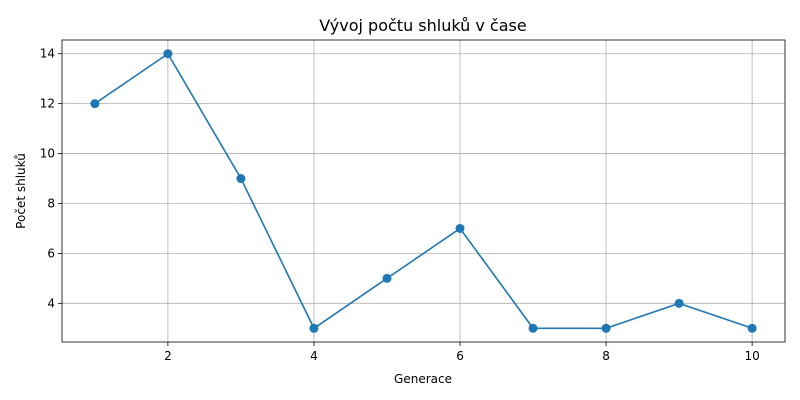 The height and width of the screenshot is (400, 800). What do you see at coordinates (168, 356) in the screenshot?
I see `x-tick-label: 2` at bounding box center [168, 356].